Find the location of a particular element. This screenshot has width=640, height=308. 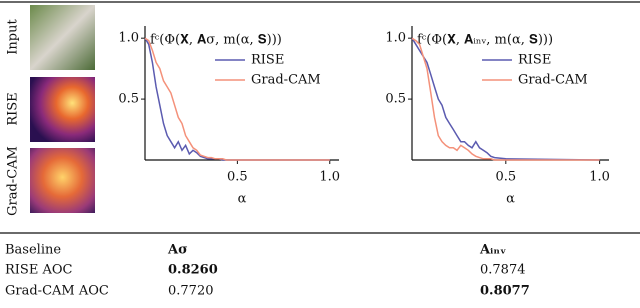

table-header: 𝐀σ is located at coordinates (177, 250).